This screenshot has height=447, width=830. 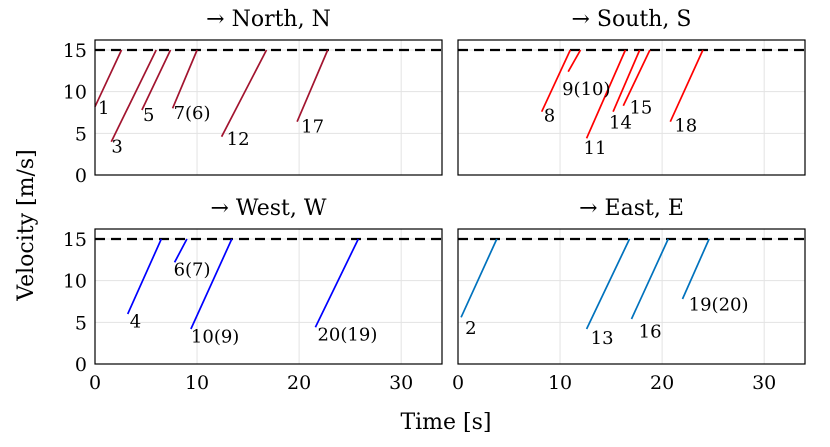 I want to click on vehicle-label: 20(19), so click(x=347, y=335).